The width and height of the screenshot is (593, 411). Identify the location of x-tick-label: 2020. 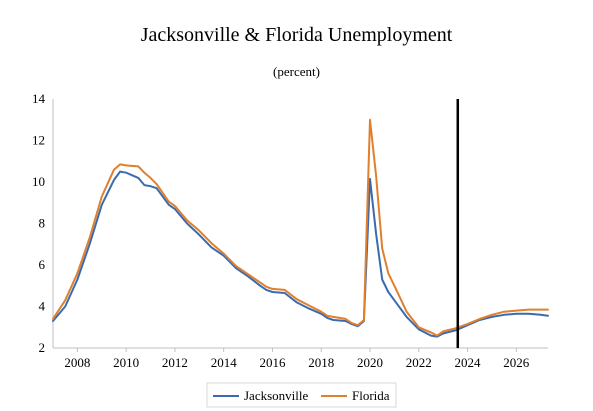
(370, 362).